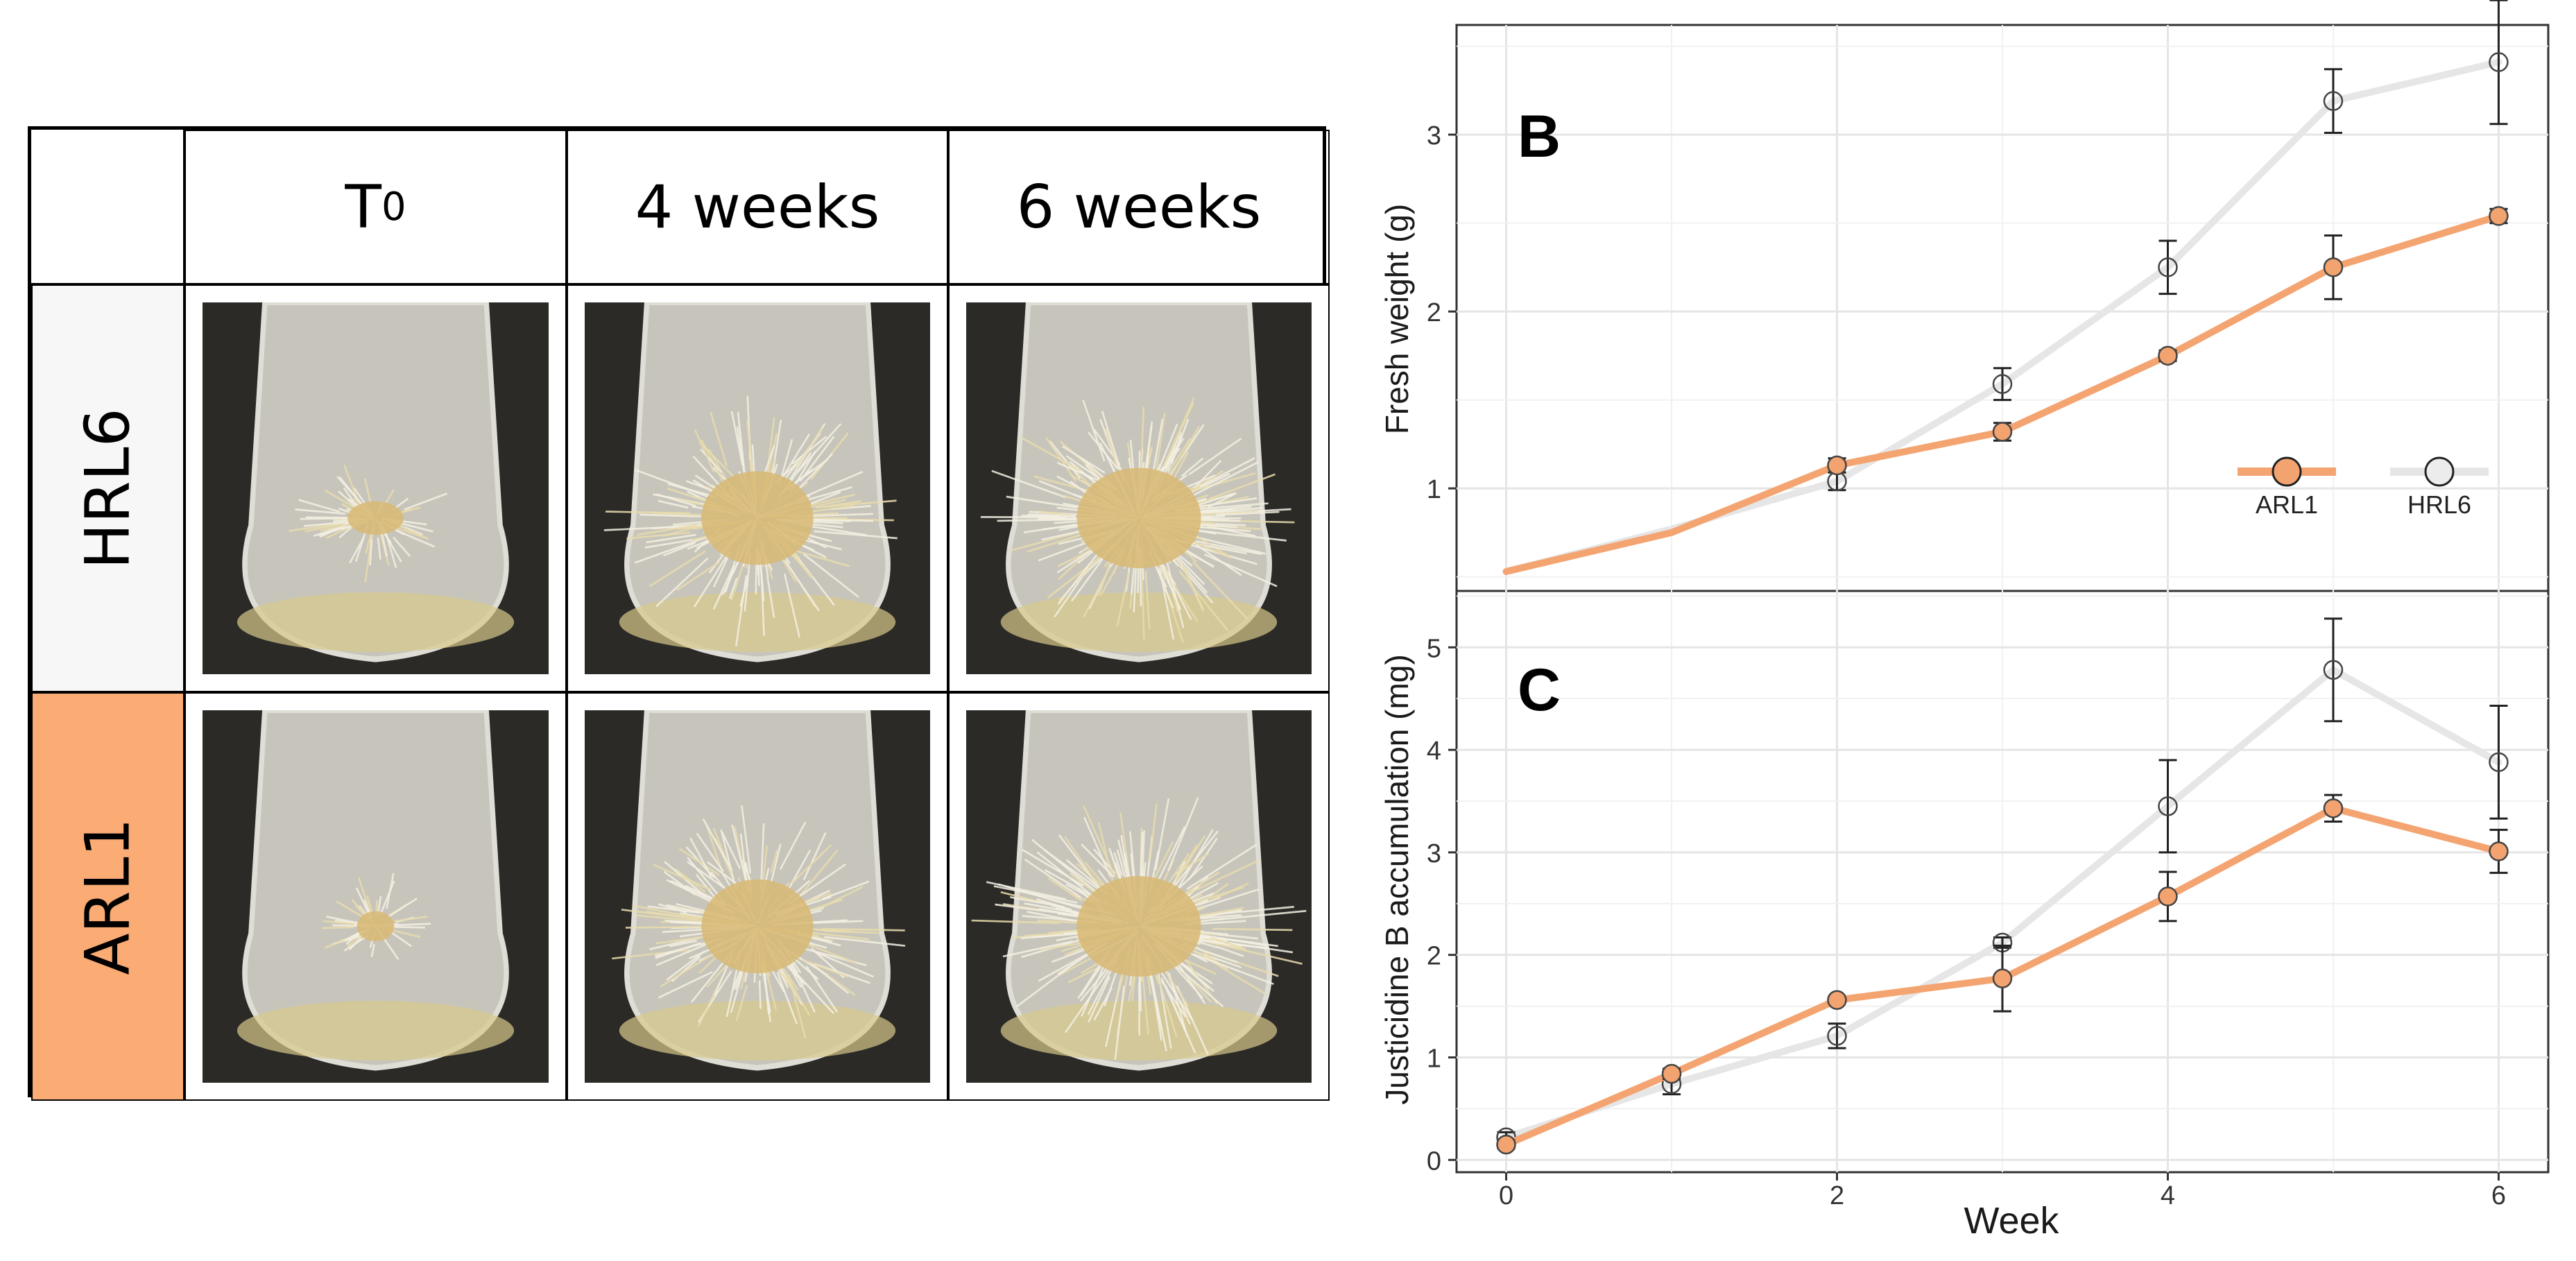 The image size is (2576, 1261). What do you see at coordinates (1139, 897) in the screenshot?
I see `photo-arl1-6-weeks` at bounding box center [1139, 897].